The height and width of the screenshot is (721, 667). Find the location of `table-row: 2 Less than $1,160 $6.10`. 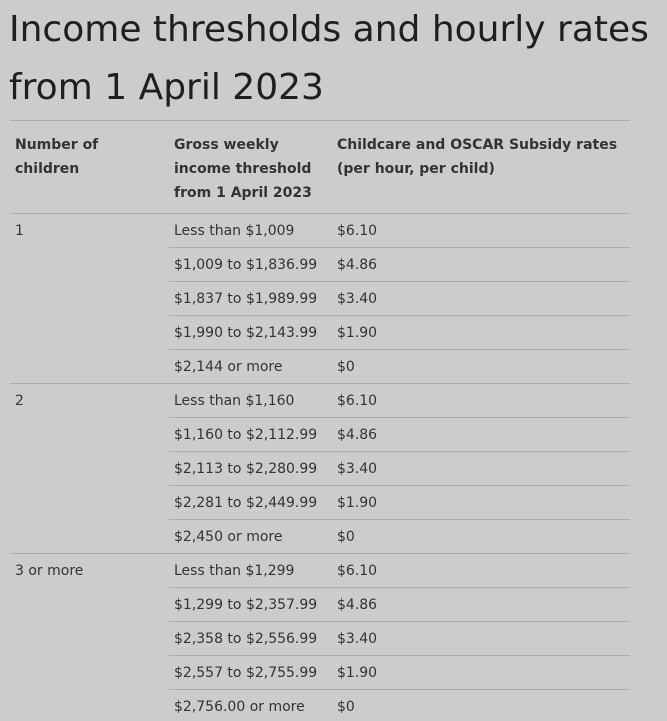

table-row: 2 Less than $1,160 $6.10 is located at coordinates (320, 400).